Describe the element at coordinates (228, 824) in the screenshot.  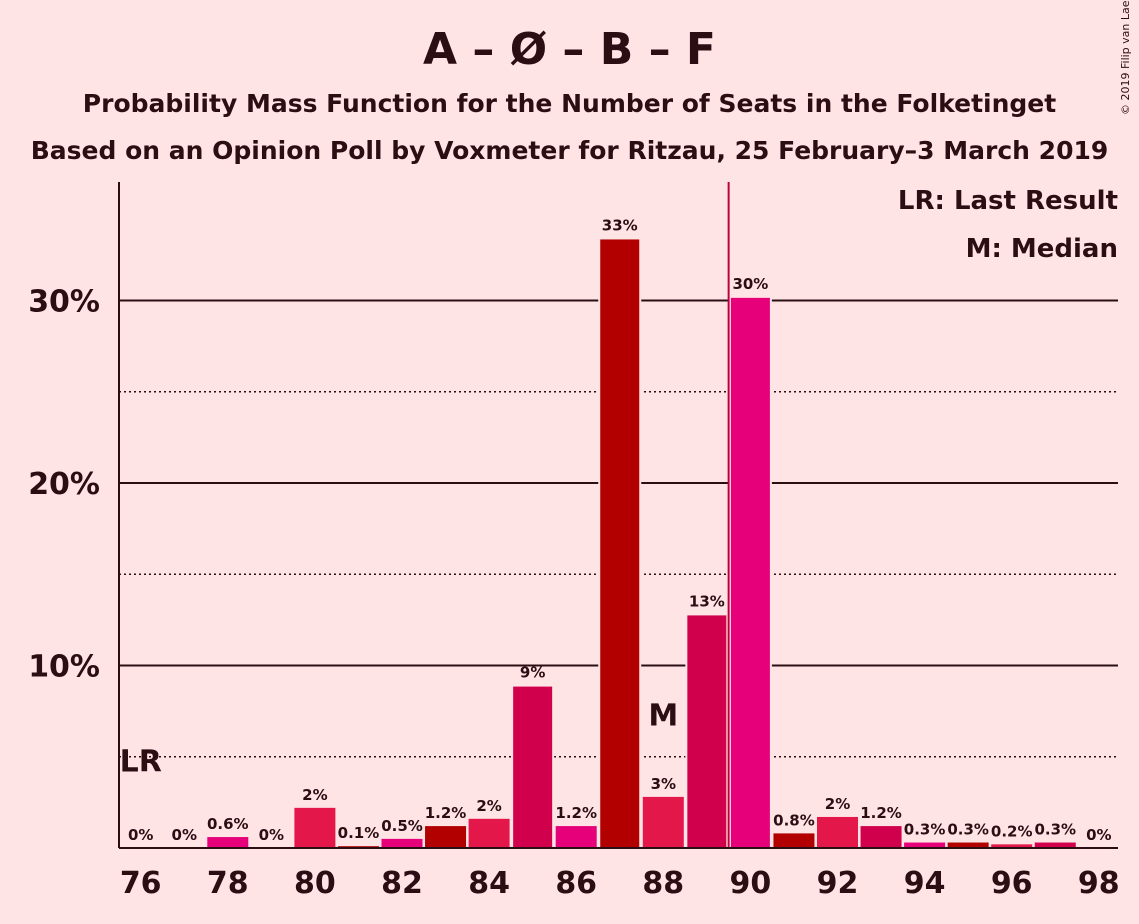
I see `bar-label-seats-78: 0.6%` at that location.